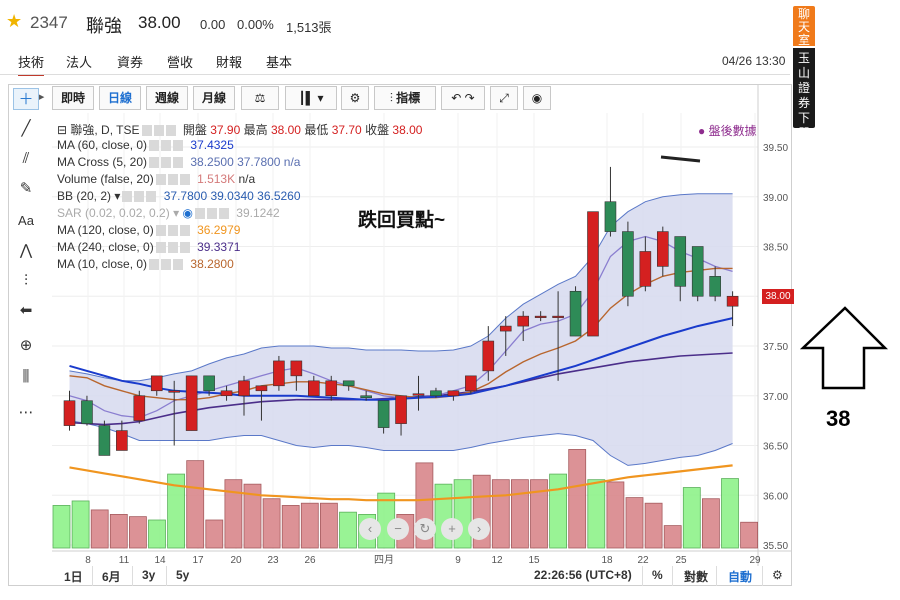 This screenshot has height=600, width=900. I want to click on tab-financials: 財報, so click(229, 62).